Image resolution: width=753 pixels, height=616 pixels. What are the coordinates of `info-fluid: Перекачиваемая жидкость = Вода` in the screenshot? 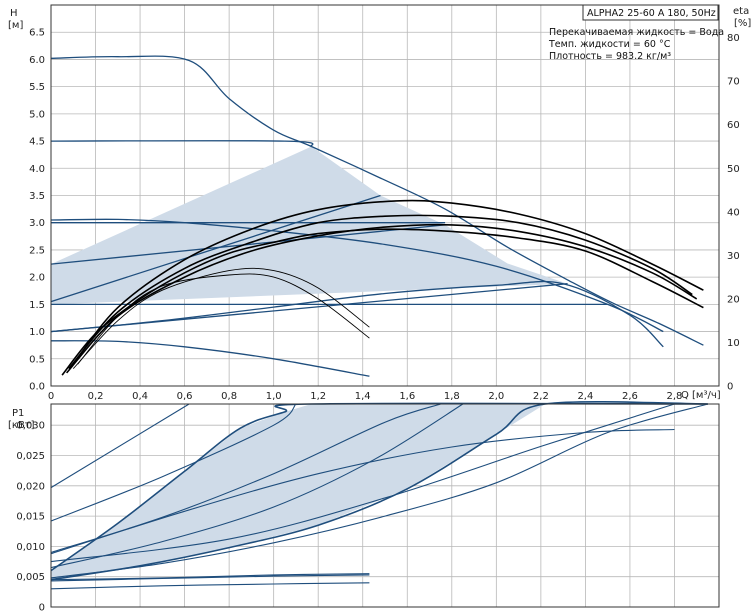 It's located at (636, 32).